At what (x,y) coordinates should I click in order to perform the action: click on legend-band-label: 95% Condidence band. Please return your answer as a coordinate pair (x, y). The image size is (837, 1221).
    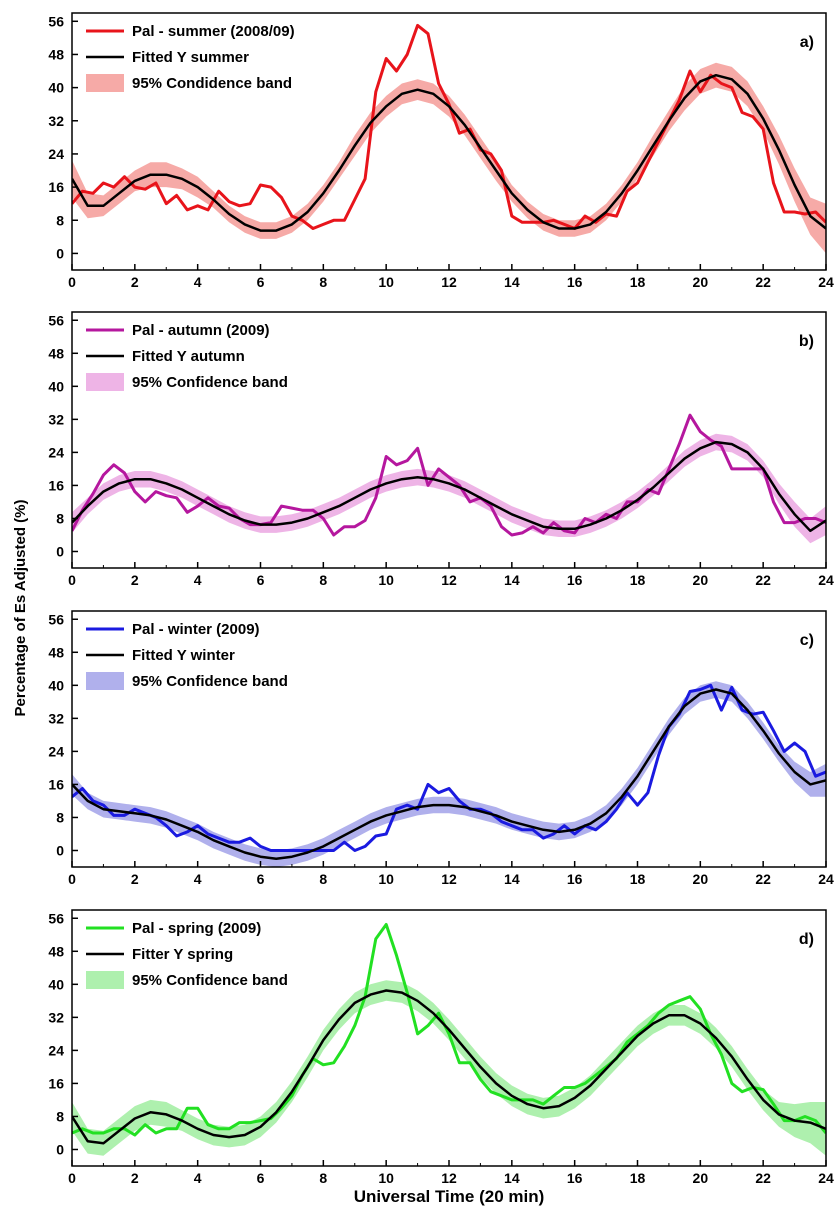
    Looking at the image, I should click on (212, 83).